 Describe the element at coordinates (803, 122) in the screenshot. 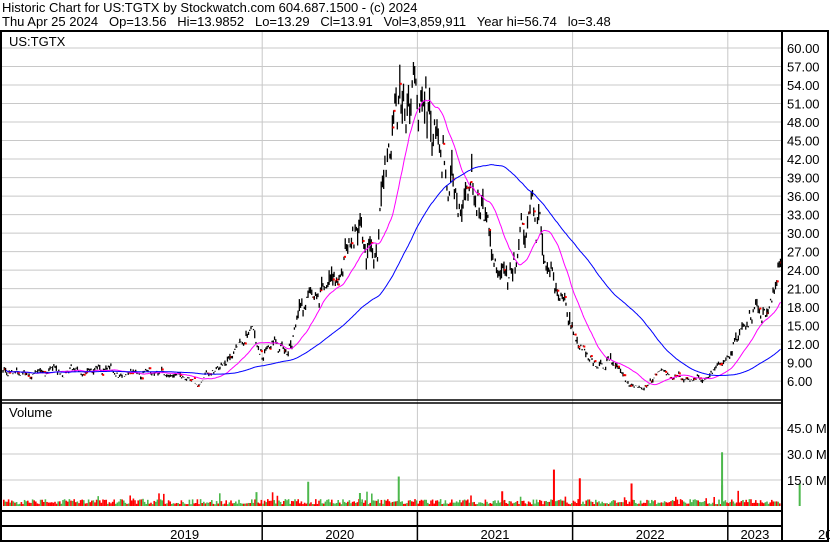

I see `price-tick-label: 48.00` at that location.